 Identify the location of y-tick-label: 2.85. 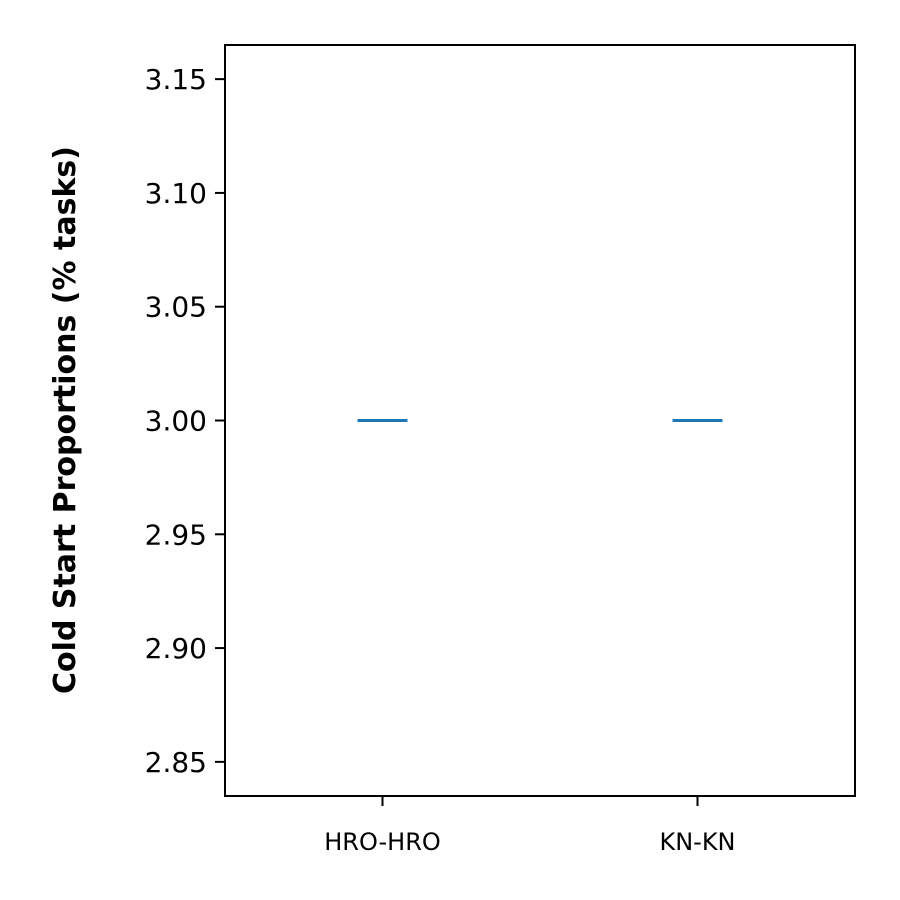
(176, 762).